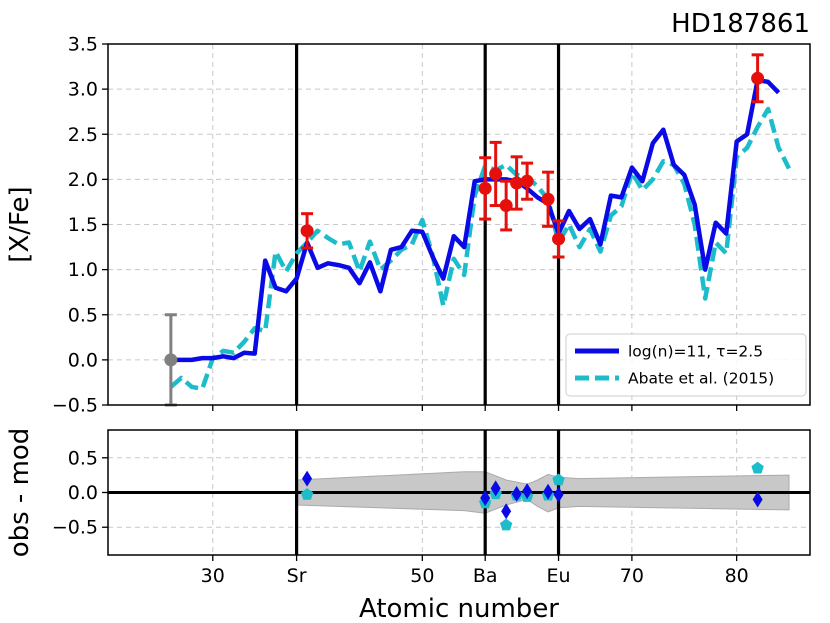 This screenshot has height=623, width=830. Describe the element at coordinates (701, 379) in the screenshot. I see `legend-entry-abate: Abate et al. (2015)` at that location.